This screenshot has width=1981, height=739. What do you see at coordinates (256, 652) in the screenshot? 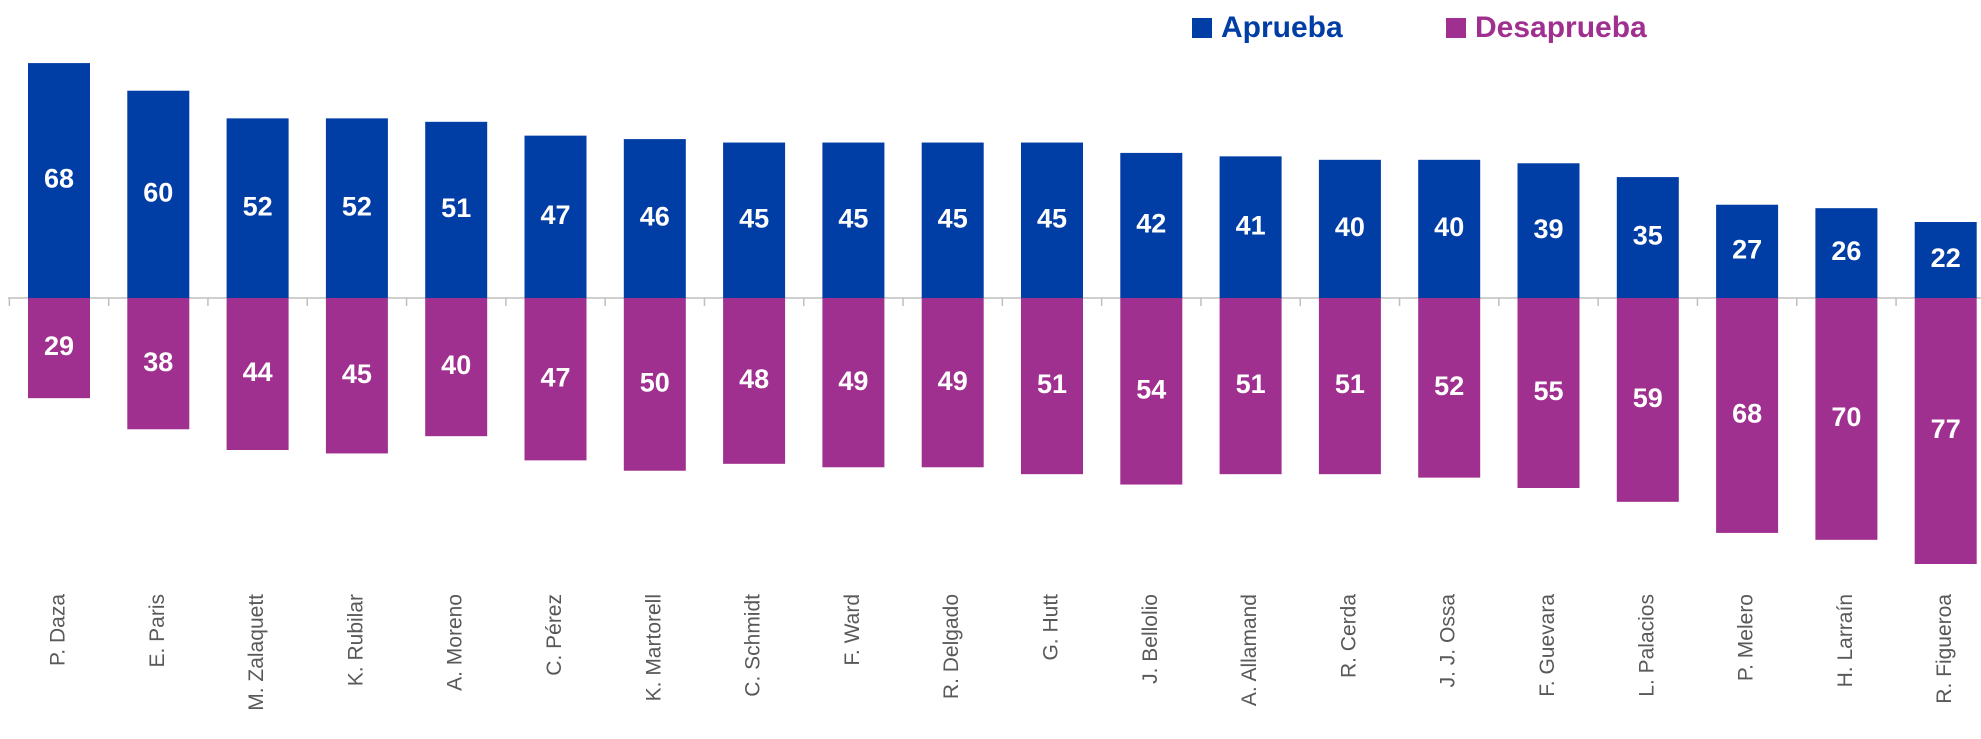
I see `x-tick-label: M. Zalaquett` at bounding box center [256, 652].